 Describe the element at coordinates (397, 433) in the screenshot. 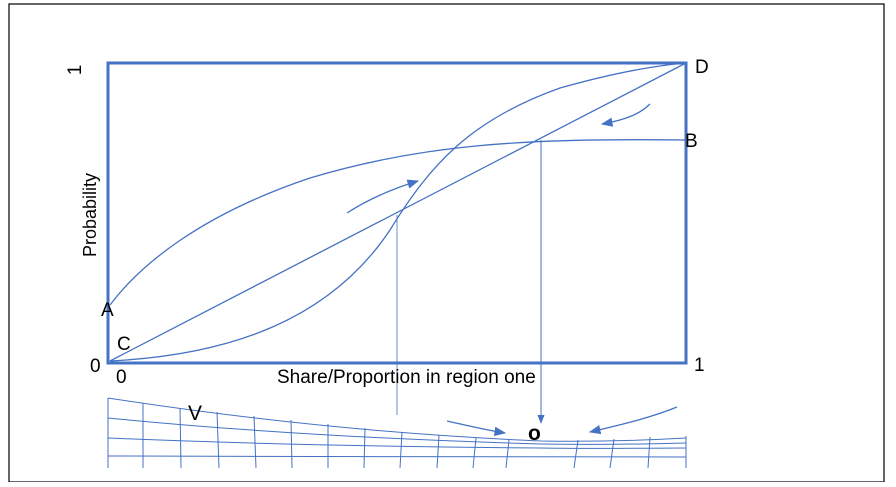

I see `potential-landscape` at that location.